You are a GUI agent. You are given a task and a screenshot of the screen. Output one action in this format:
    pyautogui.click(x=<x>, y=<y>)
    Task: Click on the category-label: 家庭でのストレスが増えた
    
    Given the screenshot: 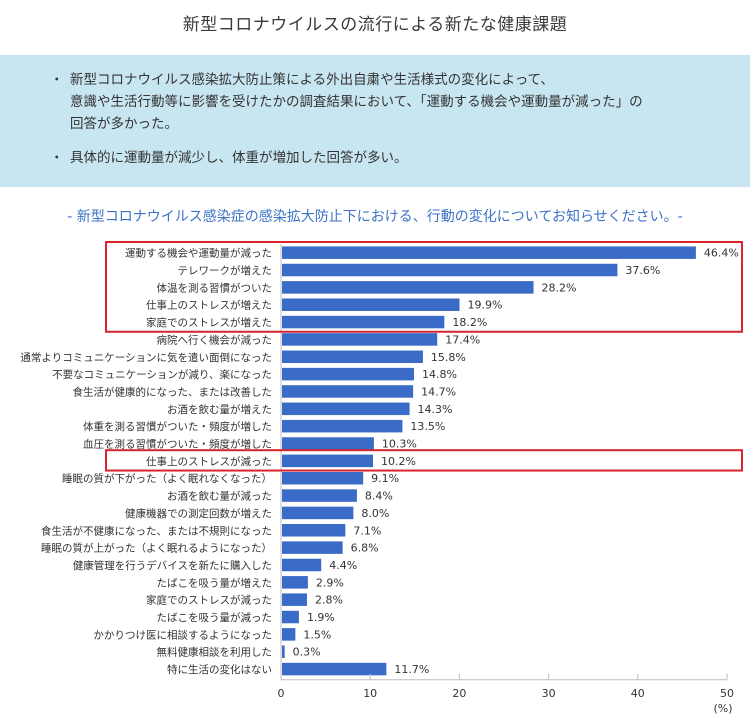 What is the action you would take?
    pyautogui.click(x=209, y=322)
    